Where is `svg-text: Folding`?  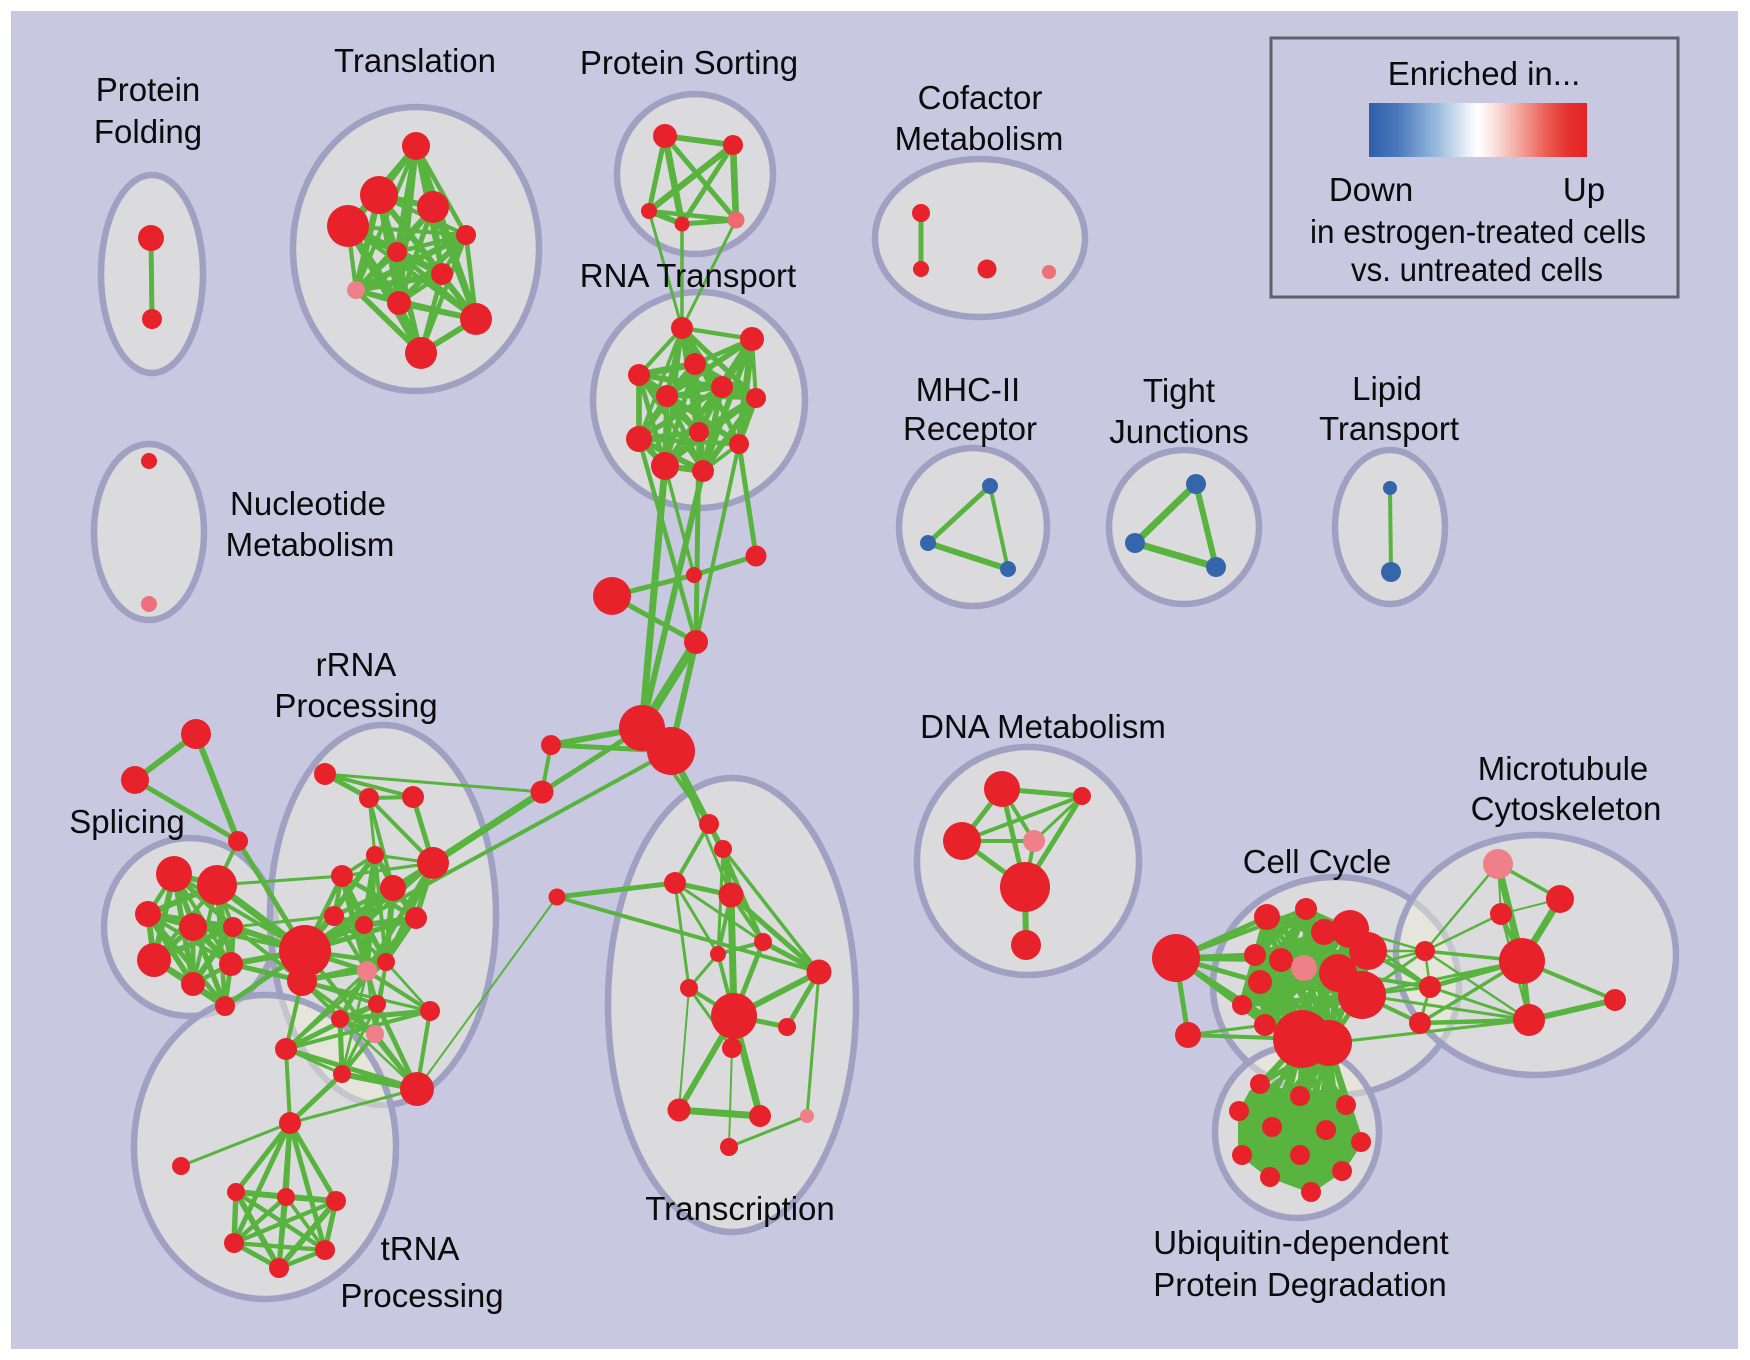 svg-text: Folding is located at coordinates (148, 131).